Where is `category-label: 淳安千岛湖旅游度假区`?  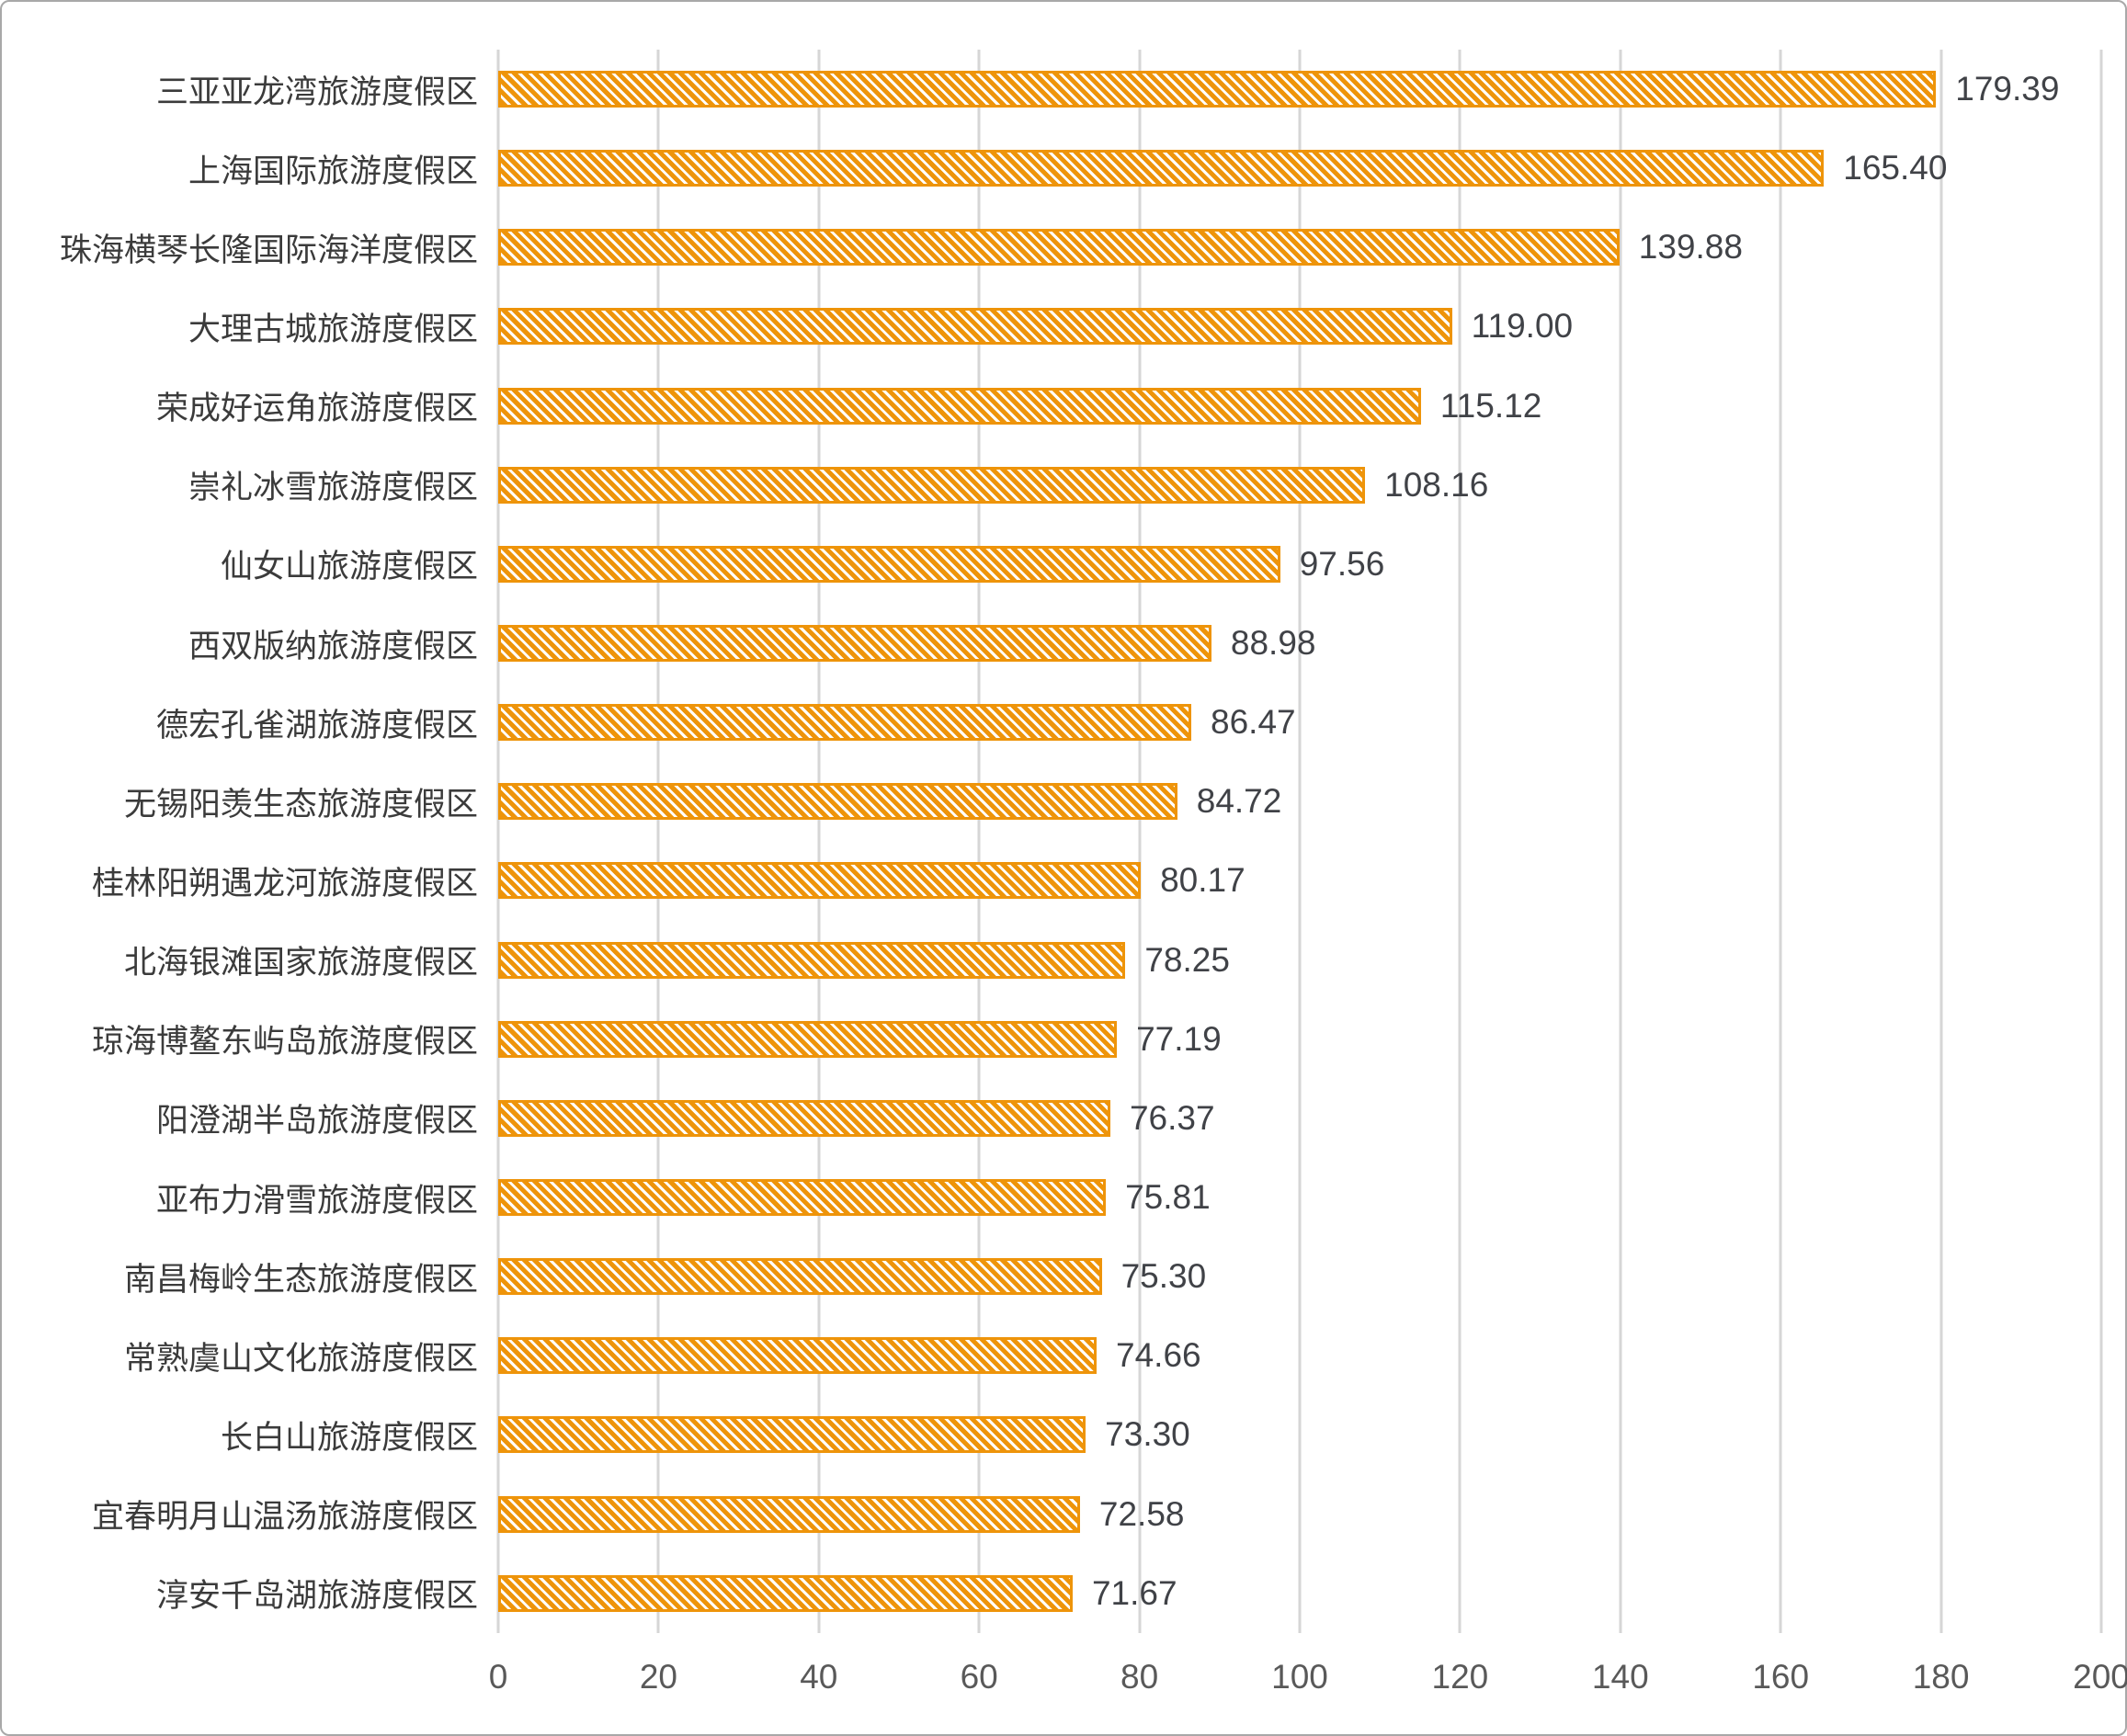 category-label: 淳安千岛湖旅游度假区 is located at coordinates (316, 1596).